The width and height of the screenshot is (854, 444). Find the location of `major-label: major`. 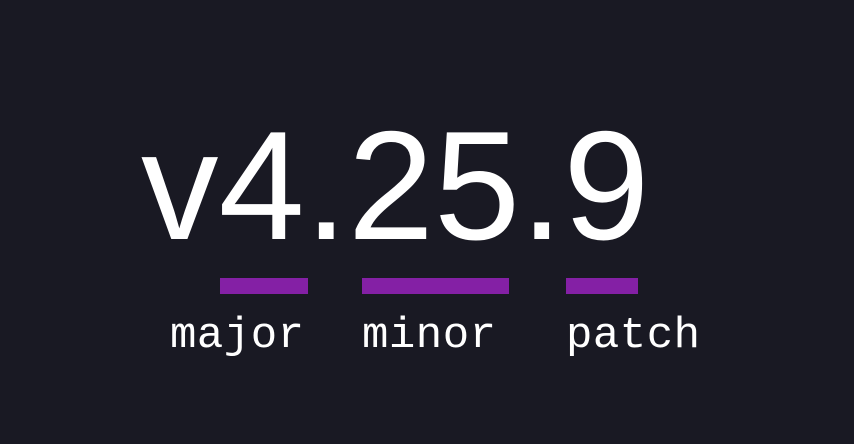

major-label: major is located at coordinates (237, 336).